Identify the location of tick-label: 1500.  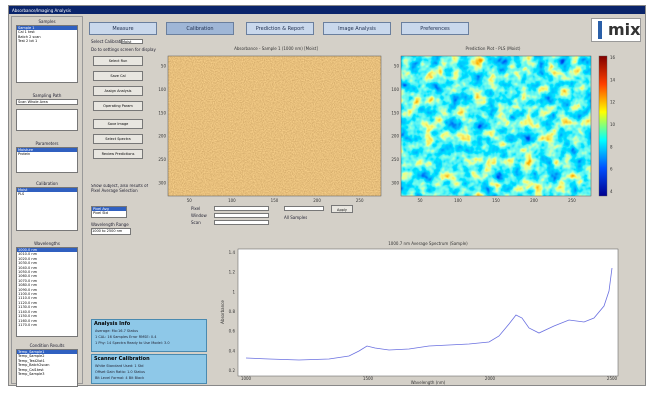
(368, 378).